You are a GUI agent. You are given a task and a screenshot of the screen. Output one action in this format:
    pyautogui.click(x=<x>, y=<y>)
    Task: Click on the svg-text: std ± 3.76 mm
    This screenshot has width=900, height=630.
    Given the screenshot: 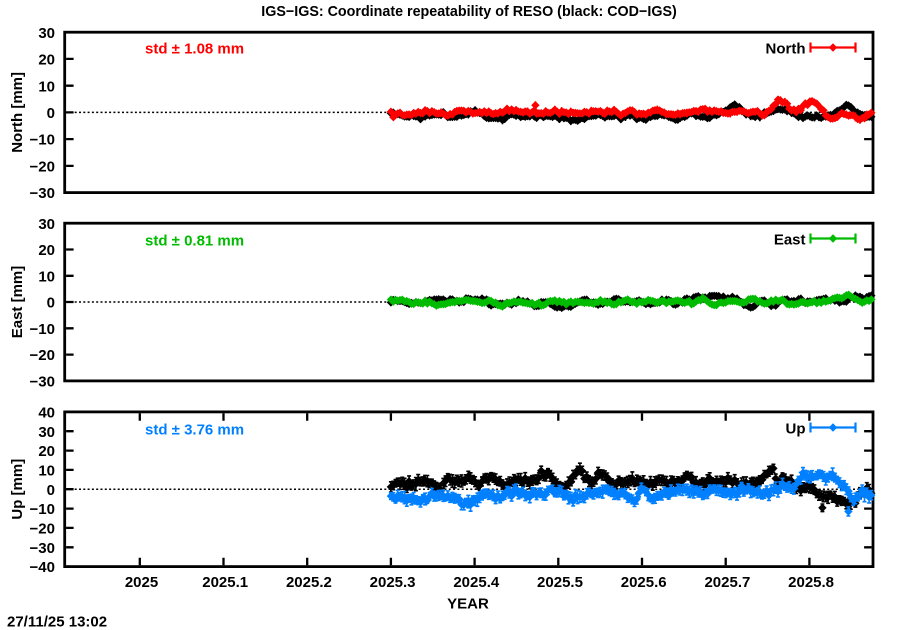 What is the action you would take?
    pyautogui.click(x=194, y=430)
    